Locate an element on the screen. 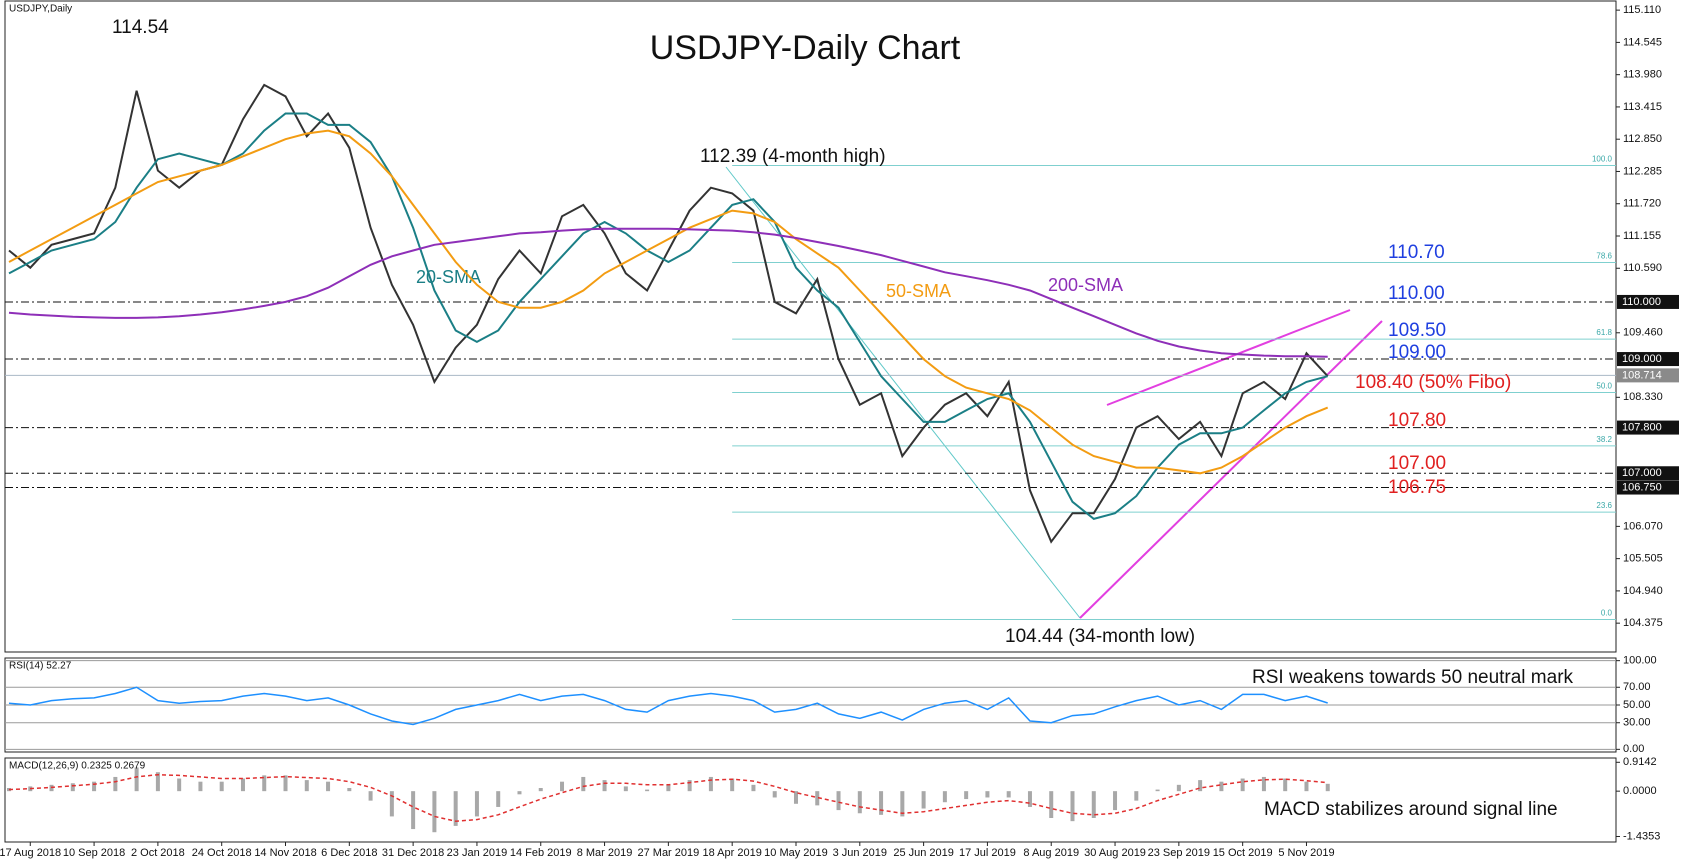 The height and width of the screenshot is (865, 1685). x-tick-label: 2 Oct 2018 is located at coordinates (158, 853).